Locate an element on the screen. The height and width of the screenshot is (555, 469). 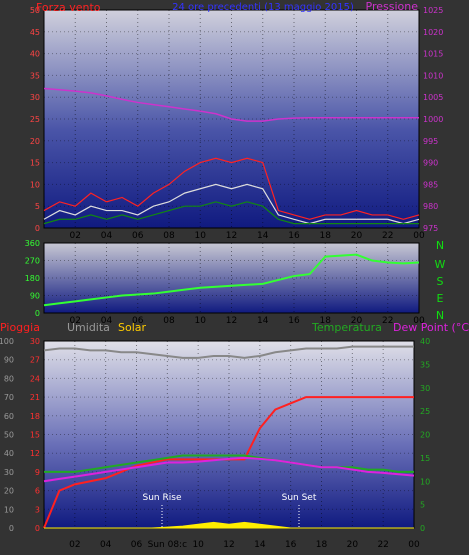
y-tick-label: 180 is located at coordinates (32, 278).